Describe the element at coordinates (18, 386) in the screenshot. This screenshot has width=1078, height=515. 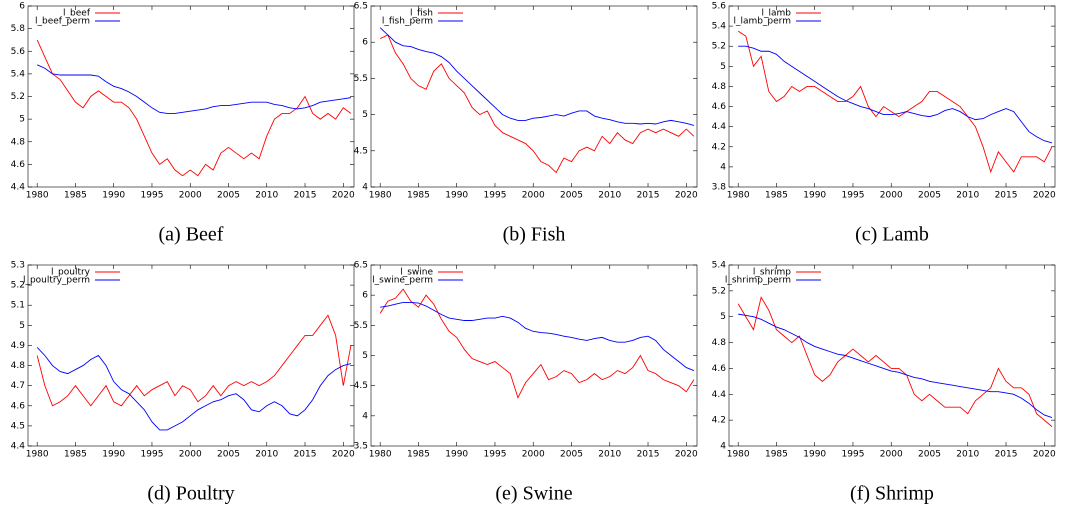
I see `y-tick-label: 4.7` at that location.